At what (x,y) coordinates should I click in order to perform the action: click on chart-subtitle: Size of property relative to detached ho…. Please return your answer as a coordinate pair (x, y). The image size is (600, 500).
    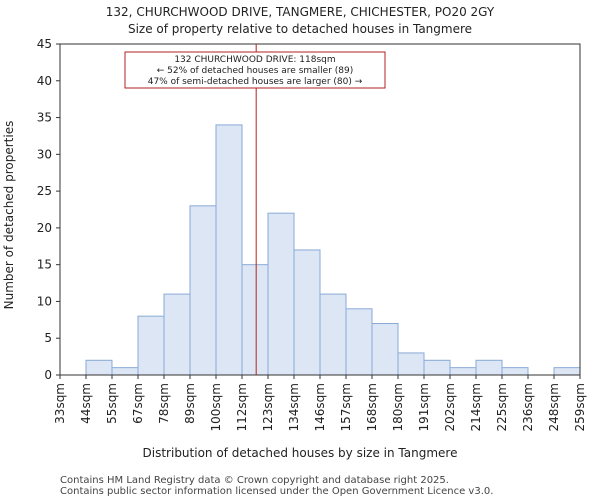
    Looking at the image, I should click on (300, 29).